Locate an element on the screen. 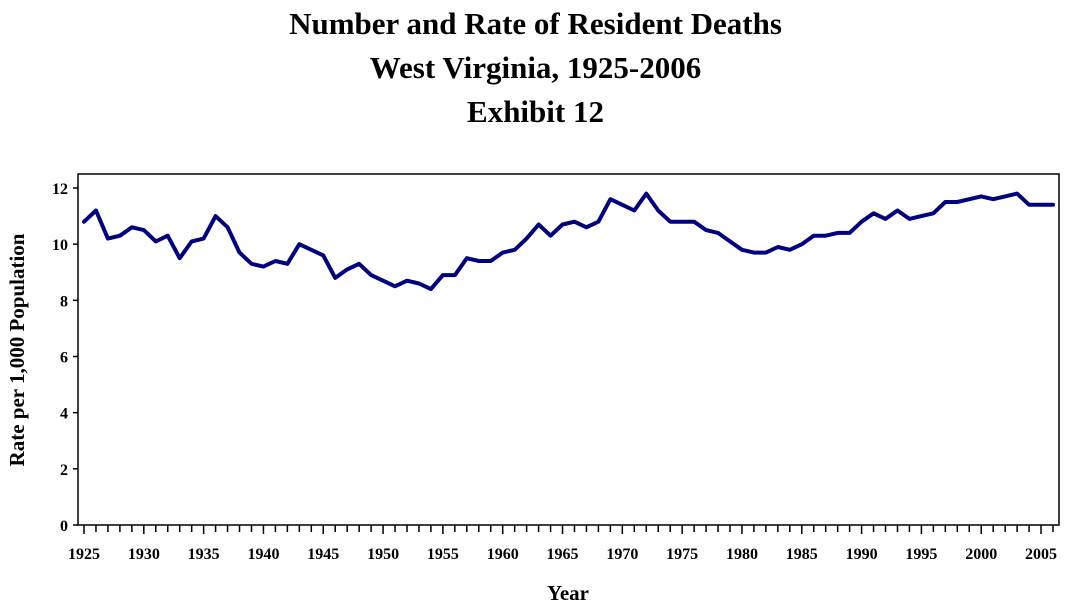  x-tick-label: 1935 is located at coordinates (204, 554).